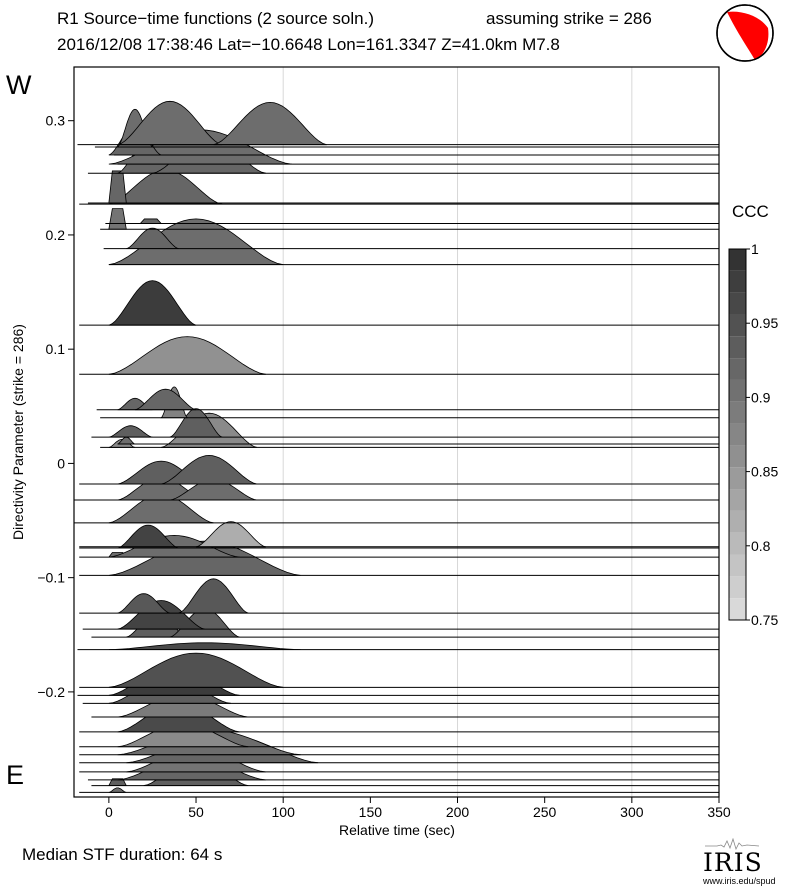 The image size is (792, 887). What do you see at coordinates (109, 812) in the screenshot?
I see `x-tick-label: 0` at bounding box center [109, 812].